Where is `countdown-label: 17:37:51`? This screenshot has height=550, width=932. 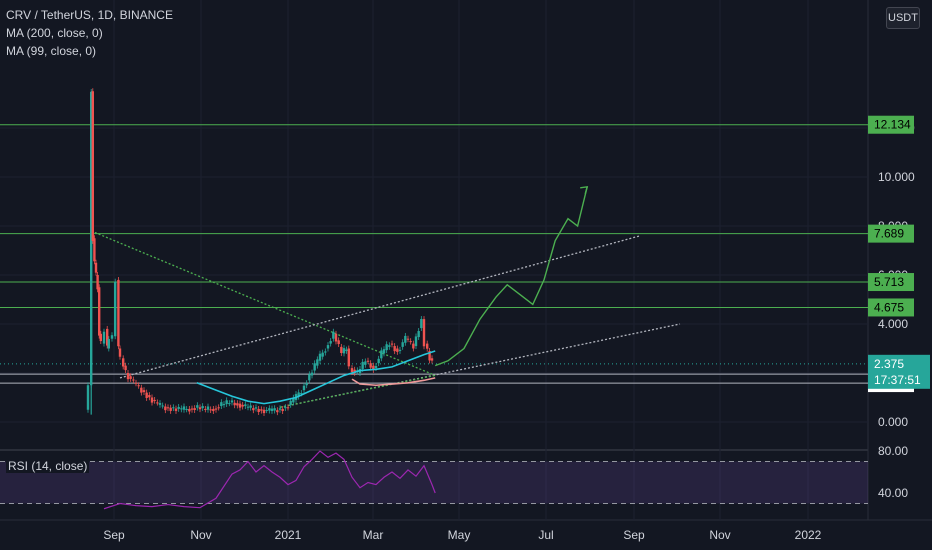
countdown-label: 17:37:51 is located at coordinates (897, 380).